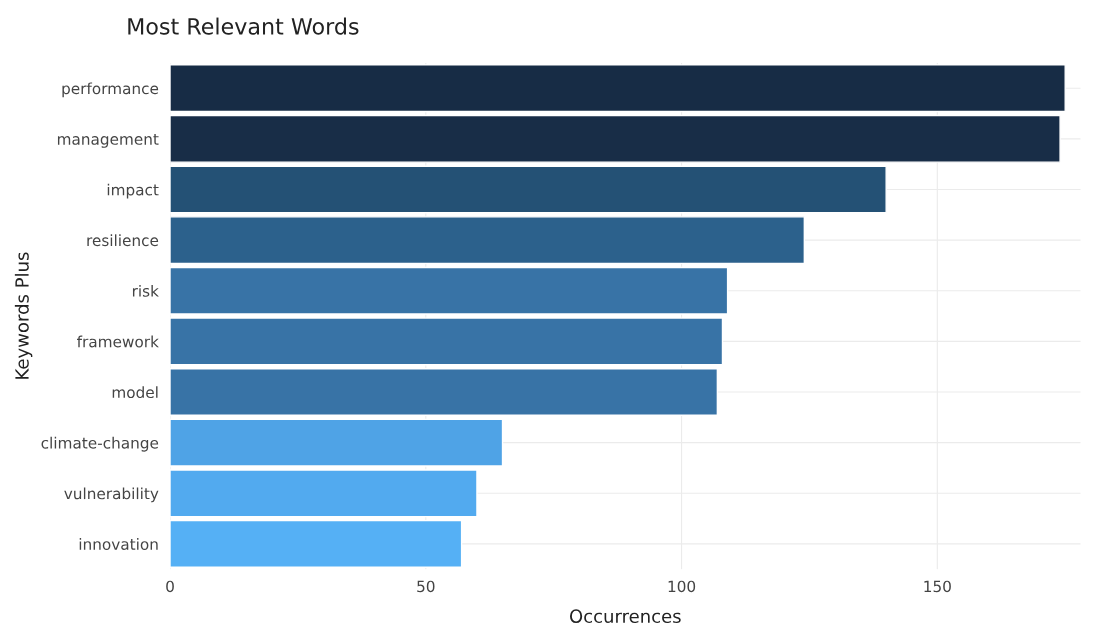 This screenshot has width=1097, height=629. What do you see at coordinates (108, 140) in the screenshot?
I see `y-tick-label: management` at bounding box center [108, 140].